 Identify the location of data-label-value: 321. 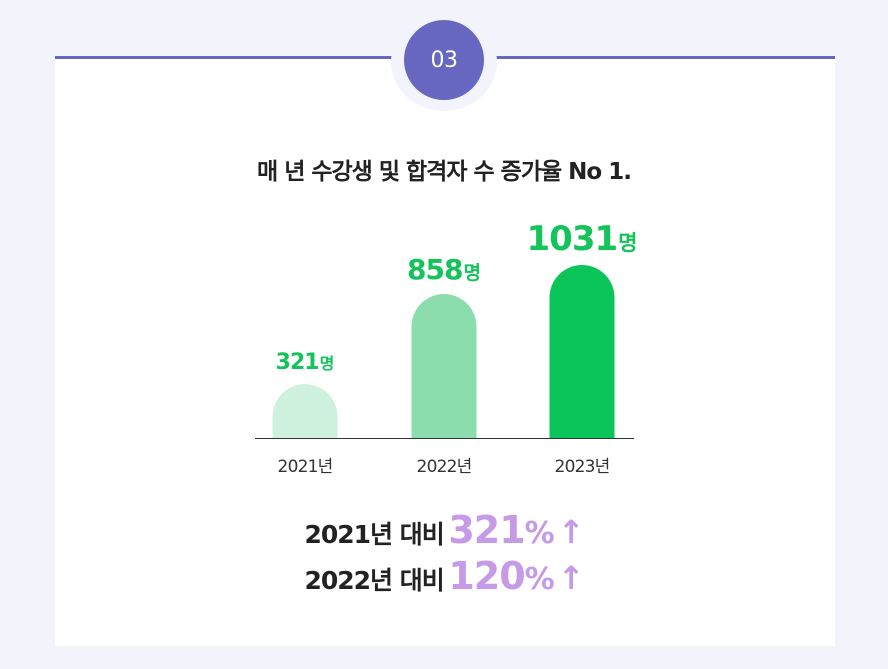
(297, 362).